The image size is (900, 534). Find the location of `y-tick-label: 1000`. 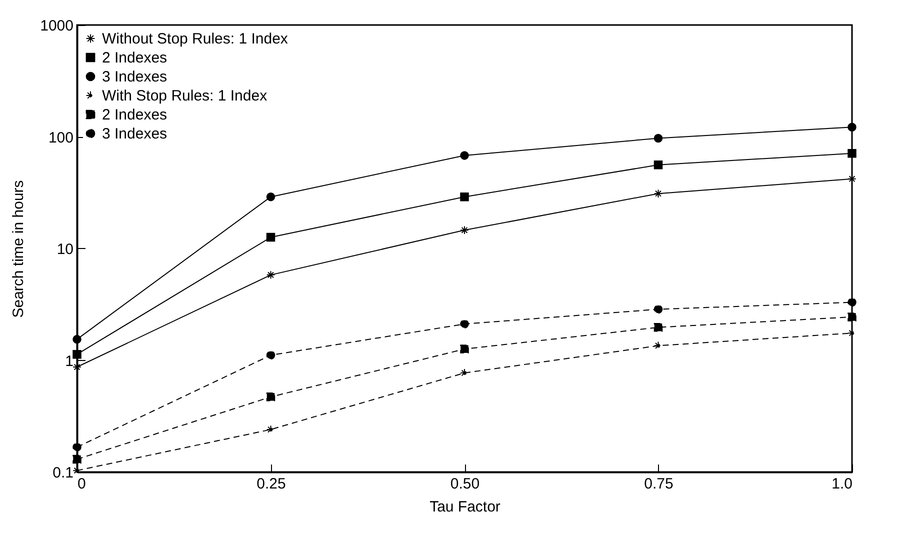

y-tick-label: 1000 is located at coordinates (57, 26).